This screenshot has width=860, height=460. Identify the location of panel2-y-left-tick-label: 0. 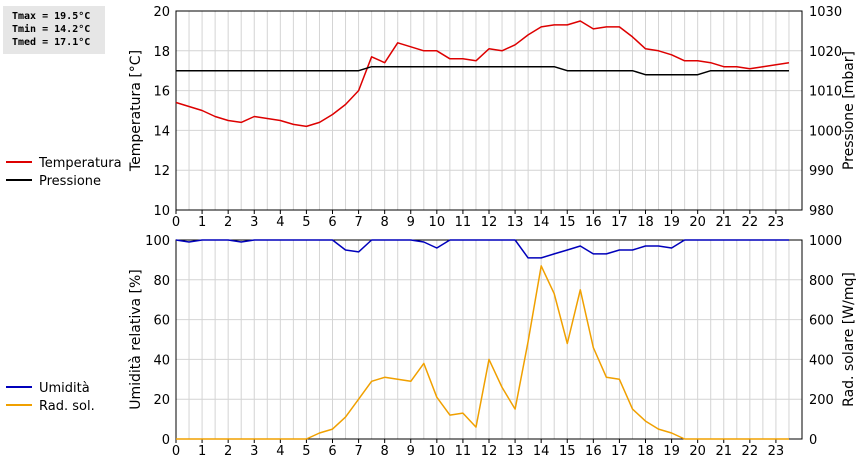
(166, 440).